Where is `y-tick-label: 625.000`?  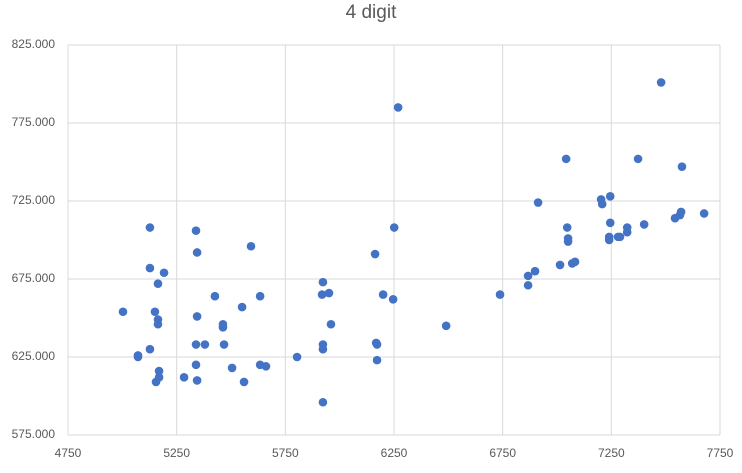
y-tick-label: 625.000 is located at coordinates (34, 356).